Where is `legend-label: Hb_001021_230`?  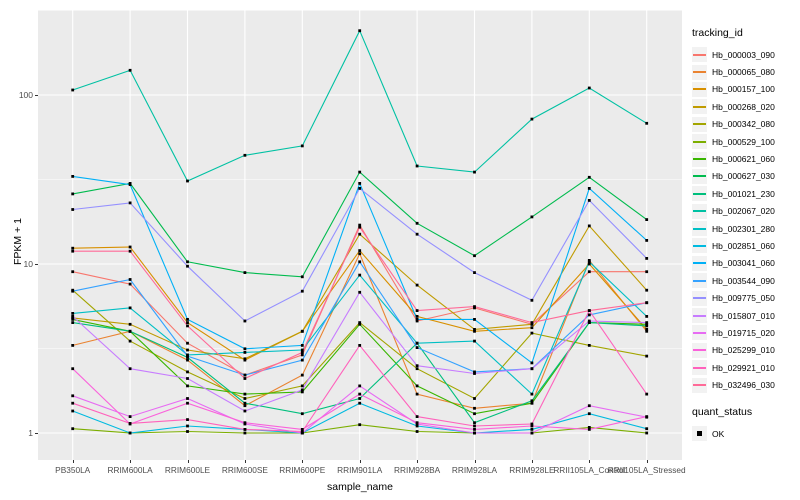
legend-label: Hb_001021_230 is located at coordinates (743, 193).